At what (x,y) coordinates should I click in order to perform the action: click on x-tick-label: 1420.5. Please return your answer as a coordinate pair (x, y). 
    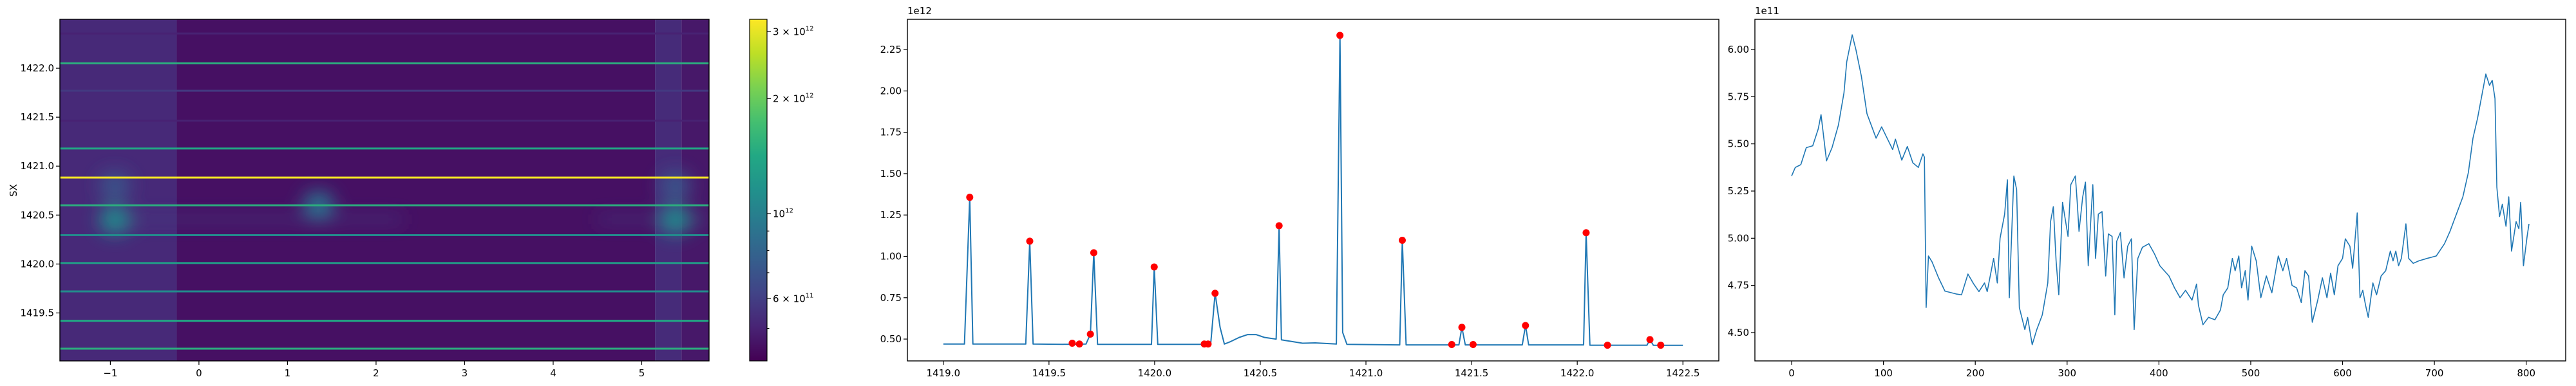
    Looking at the image, I should click on (1261, 373).